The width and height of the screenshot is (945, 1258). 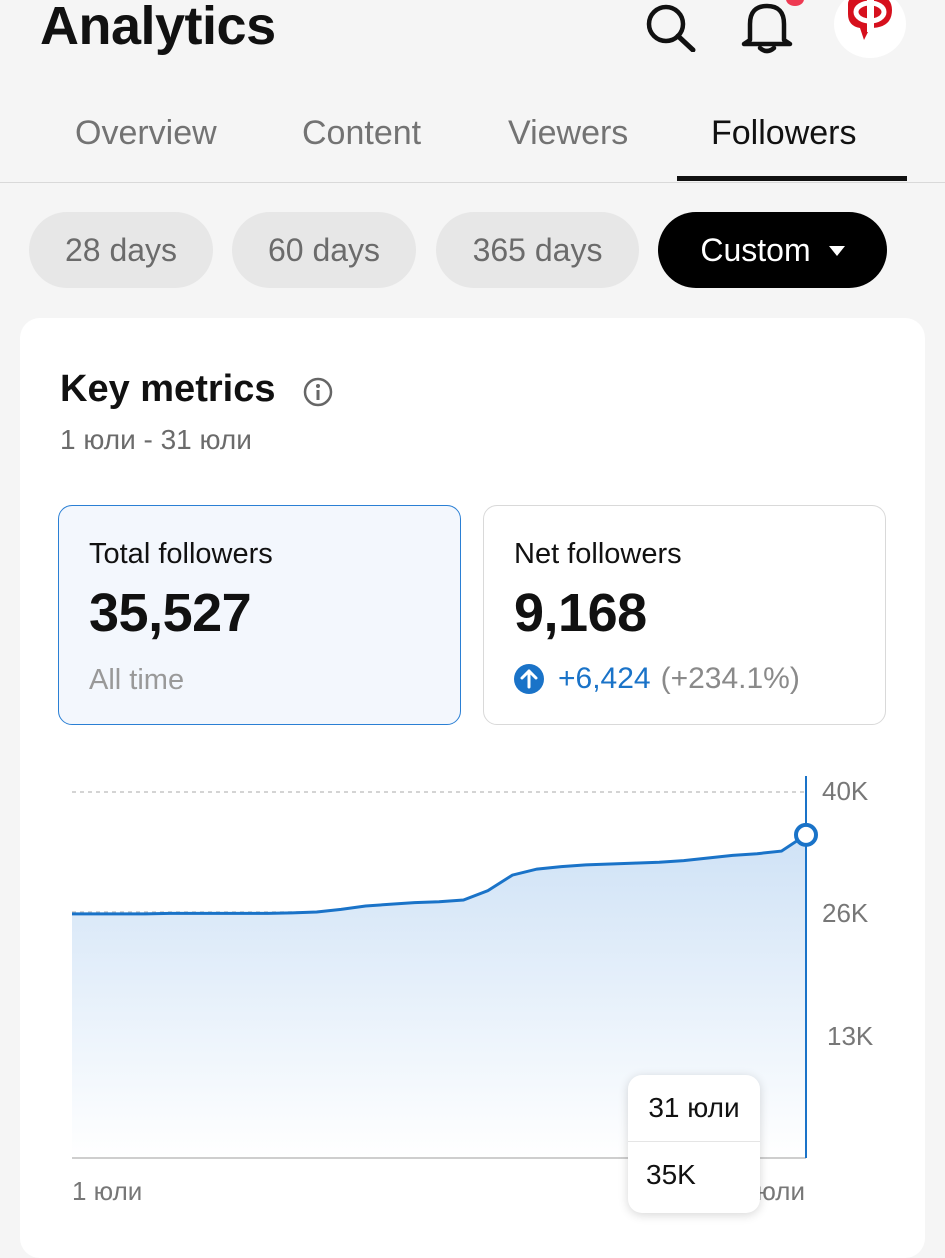 What do you see at coordinates (694, 1108) in the screenshot?
I see `tooltip-date: 31 юли` at bounding box center [694, 1108].